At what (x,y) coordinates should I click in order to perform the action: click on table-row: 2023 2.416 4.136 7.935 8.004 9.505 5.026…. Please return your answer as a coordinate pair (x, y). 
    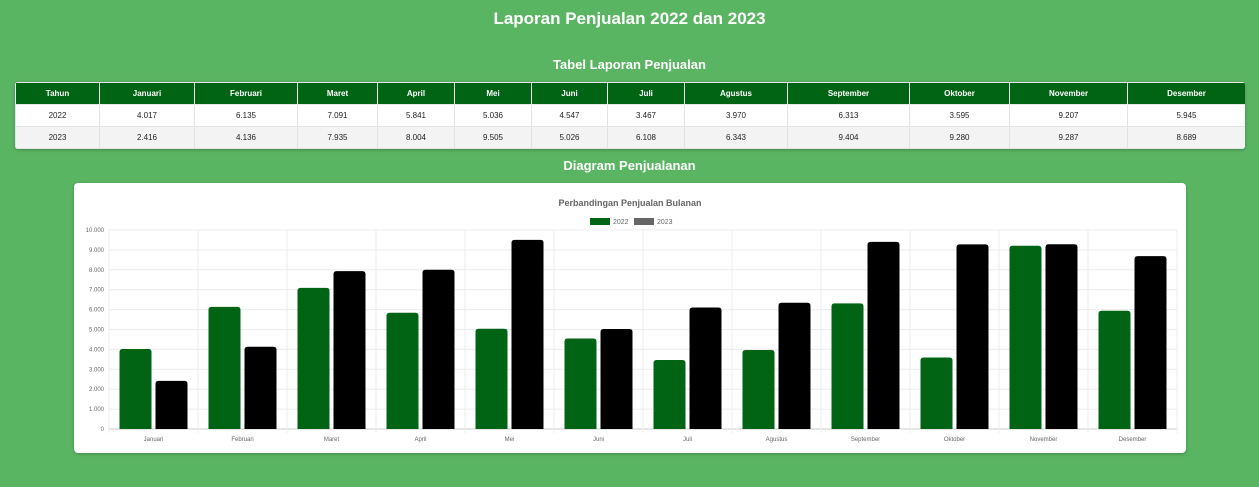
    Looking at the image, I should click on (630, 137).